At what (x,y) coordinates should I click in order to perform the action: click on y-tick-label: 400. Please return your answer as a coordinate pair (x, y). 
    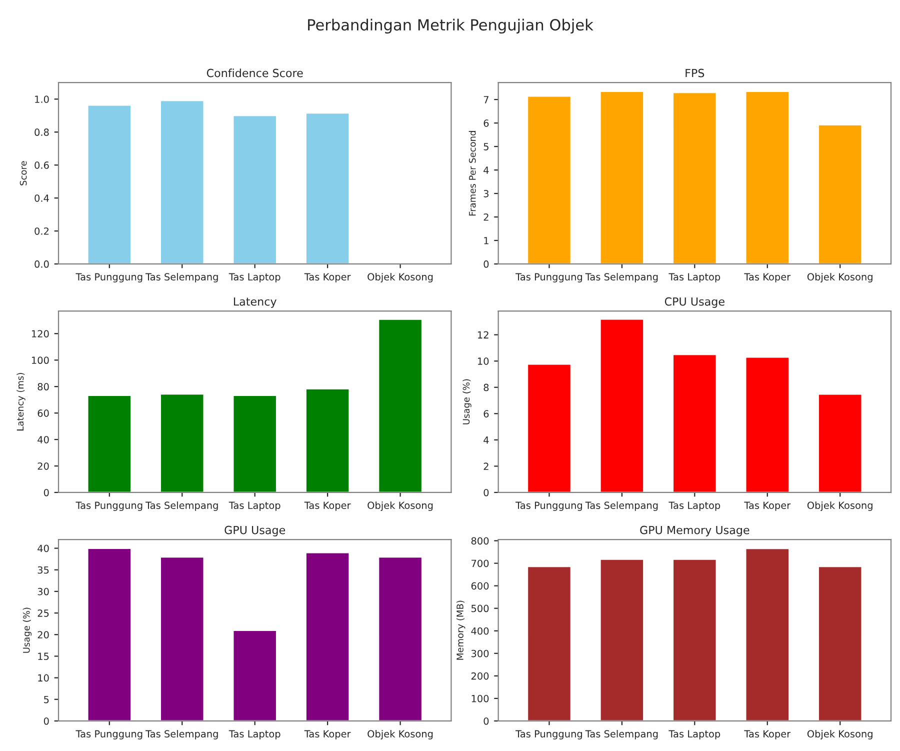
    Looking at the image, I should click on (480, 631).